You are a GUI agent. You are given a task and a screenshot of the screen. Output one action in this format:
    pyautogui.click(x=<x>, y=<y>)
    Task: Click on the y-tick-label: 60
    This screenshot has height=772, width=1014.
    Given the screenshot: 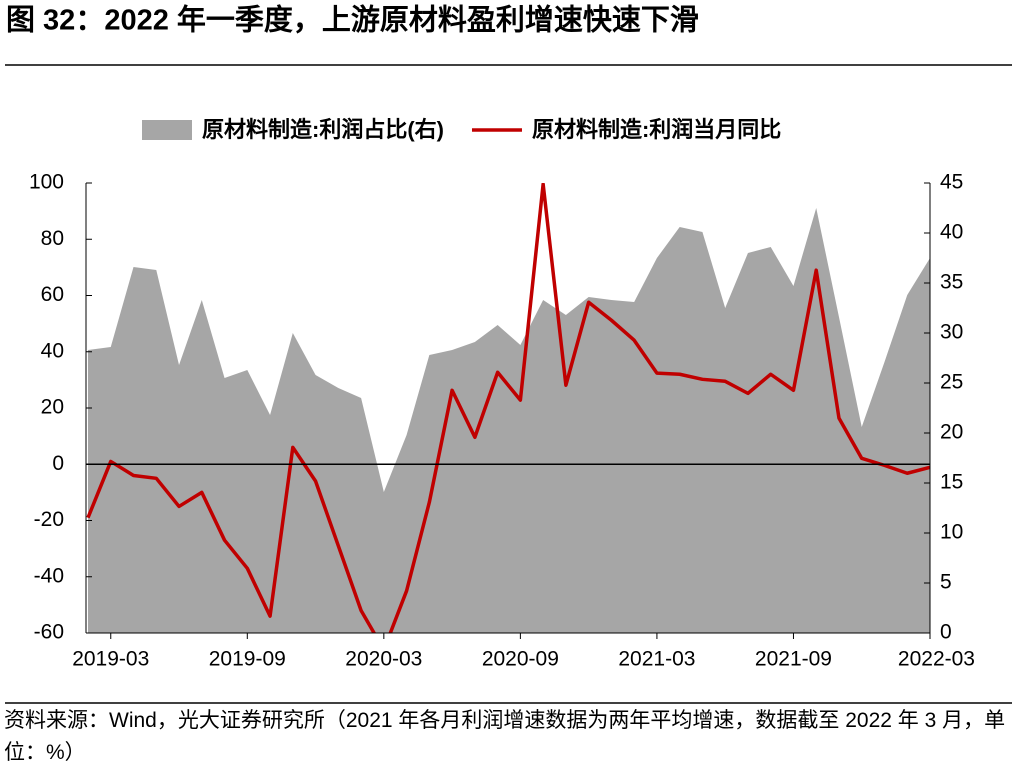 What is the action you would take?
    pyautogui.click(x=52, y=294)
    